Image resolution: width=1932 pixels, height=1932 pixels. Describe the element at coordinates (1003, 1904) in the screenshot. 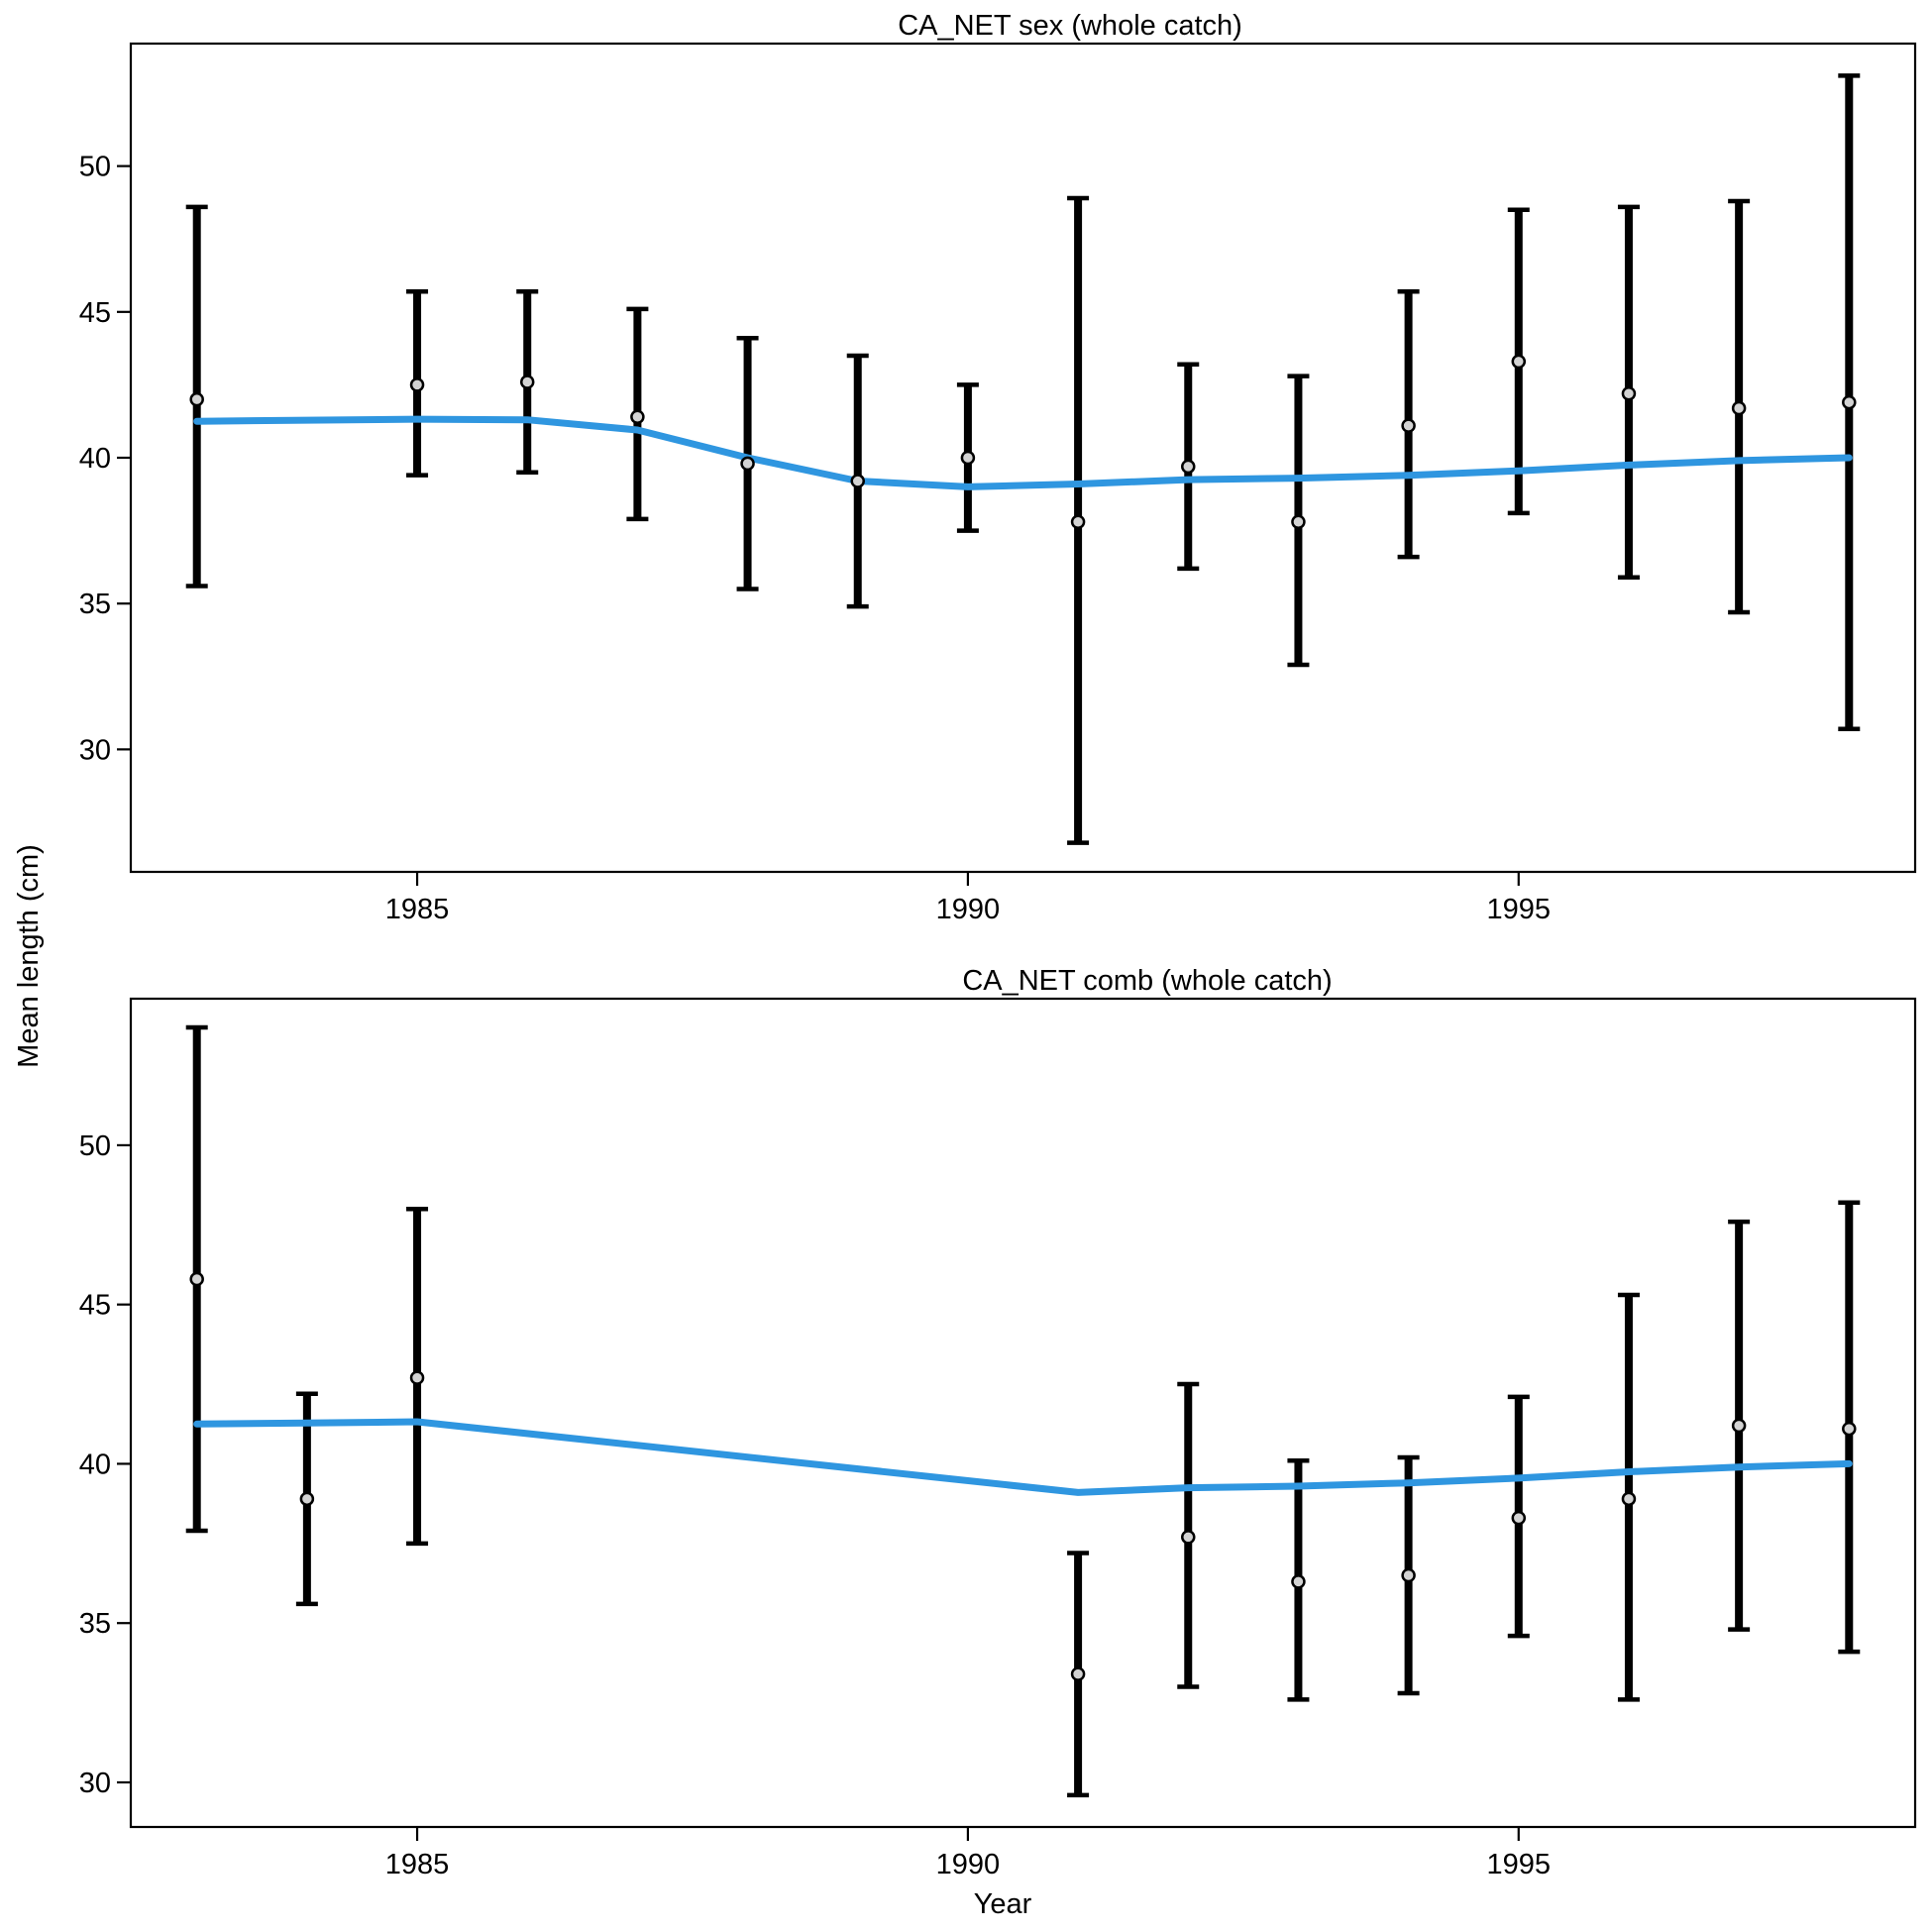

I see `x-axis-label: Year` at that location.